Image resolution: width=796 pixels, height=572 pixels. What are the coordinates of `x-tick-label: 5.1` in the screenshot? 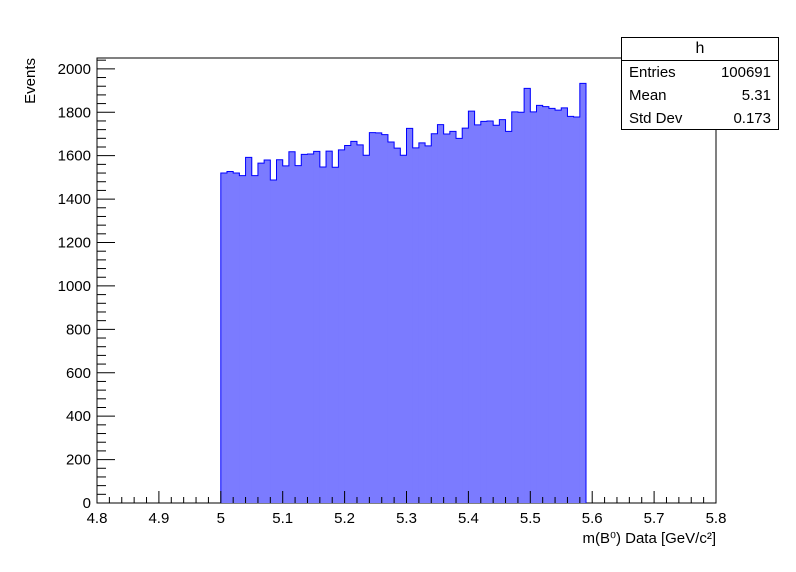 It's located at (282, 518).